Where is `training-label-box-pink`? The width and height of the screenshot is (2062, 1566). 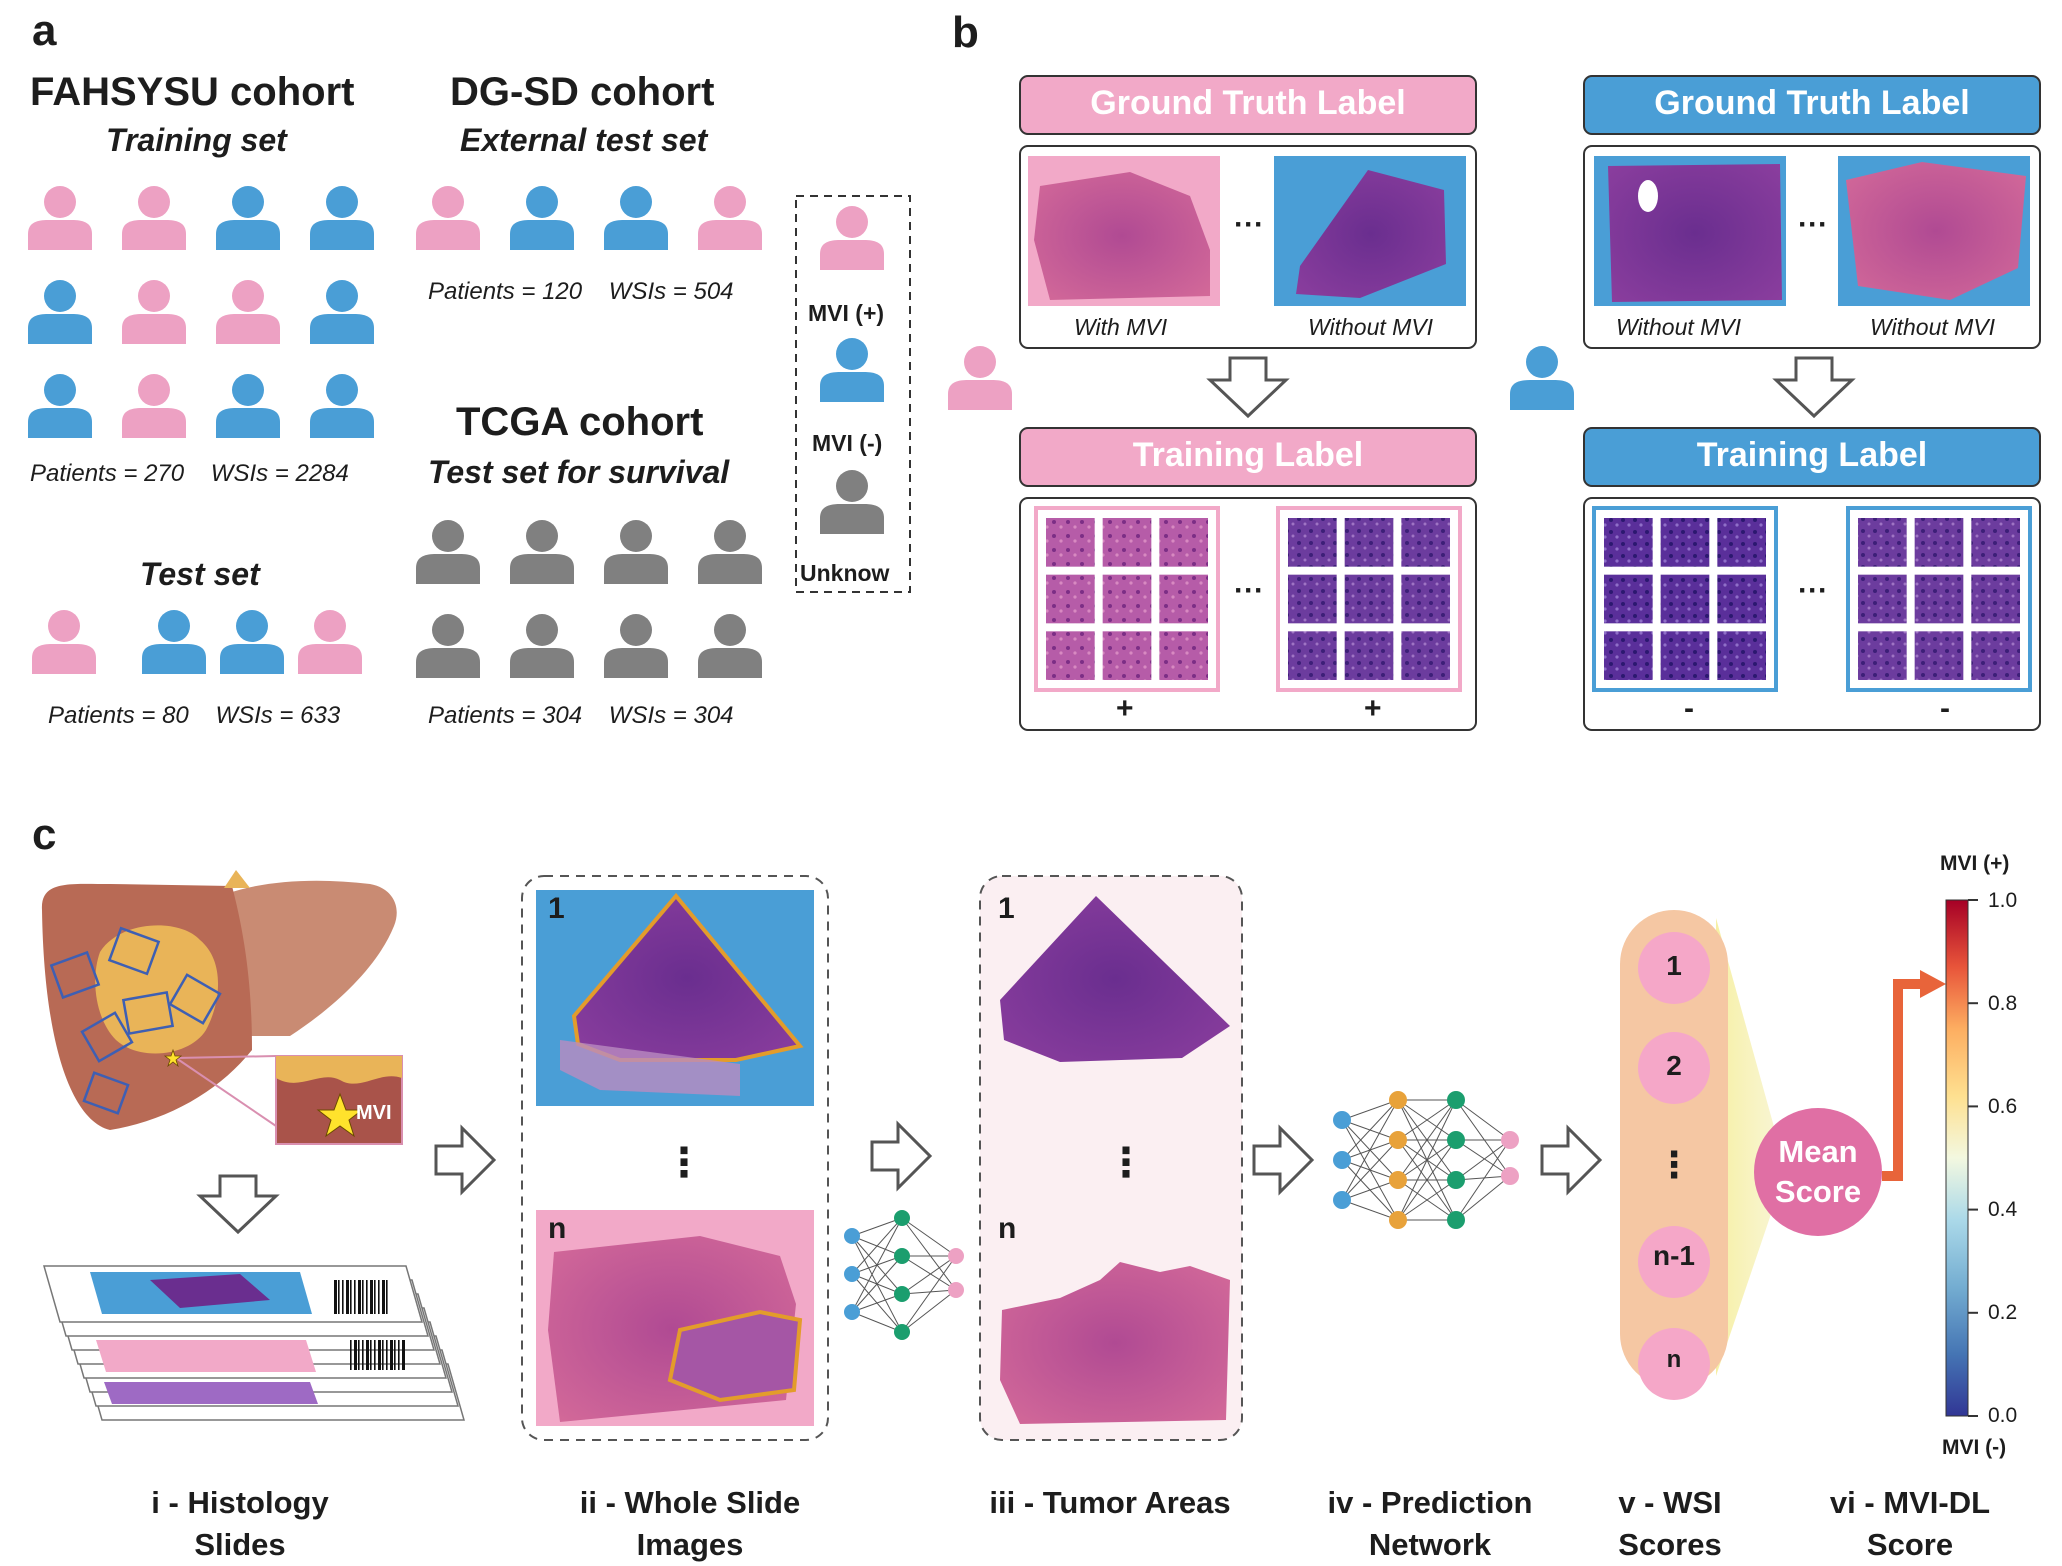
training-label-box-pink is located at coordinates (1248, 457).